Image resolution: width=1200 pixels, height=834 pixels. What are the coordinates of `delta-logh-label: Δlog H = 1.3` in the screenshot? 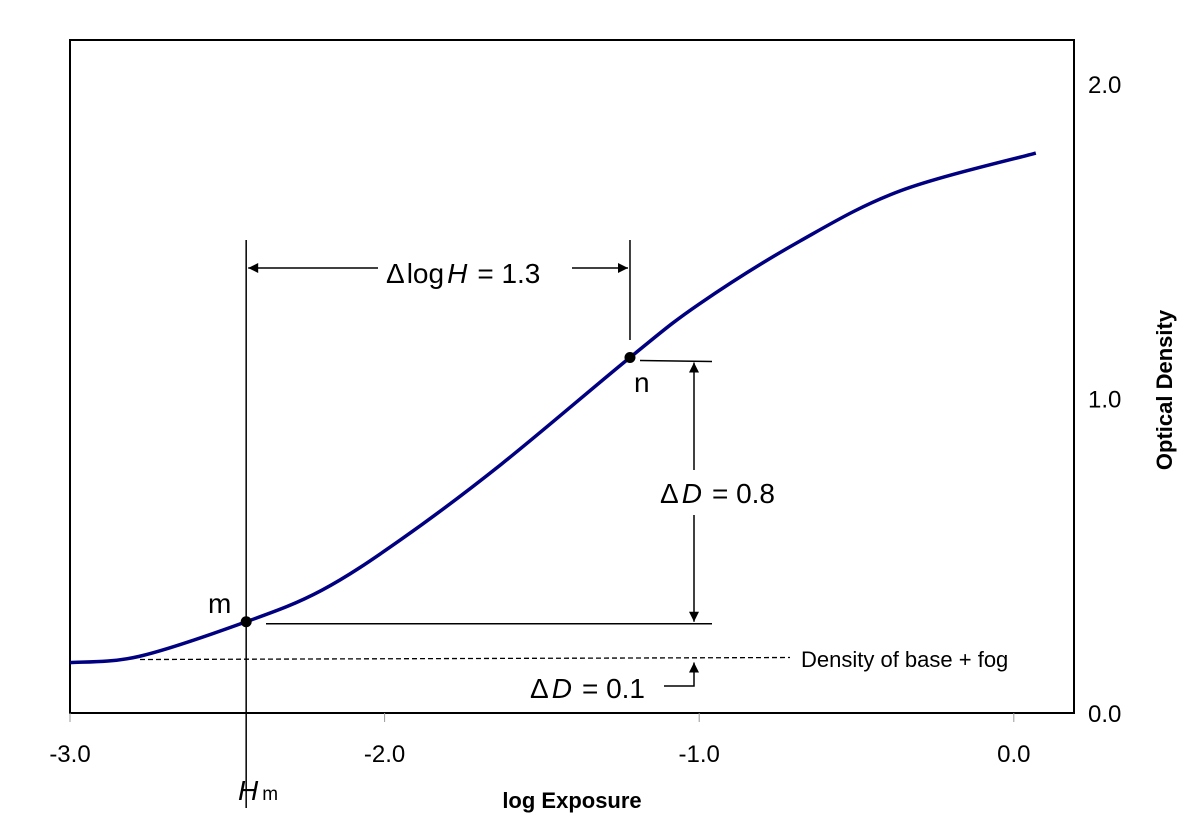 It's located at (463, 273).